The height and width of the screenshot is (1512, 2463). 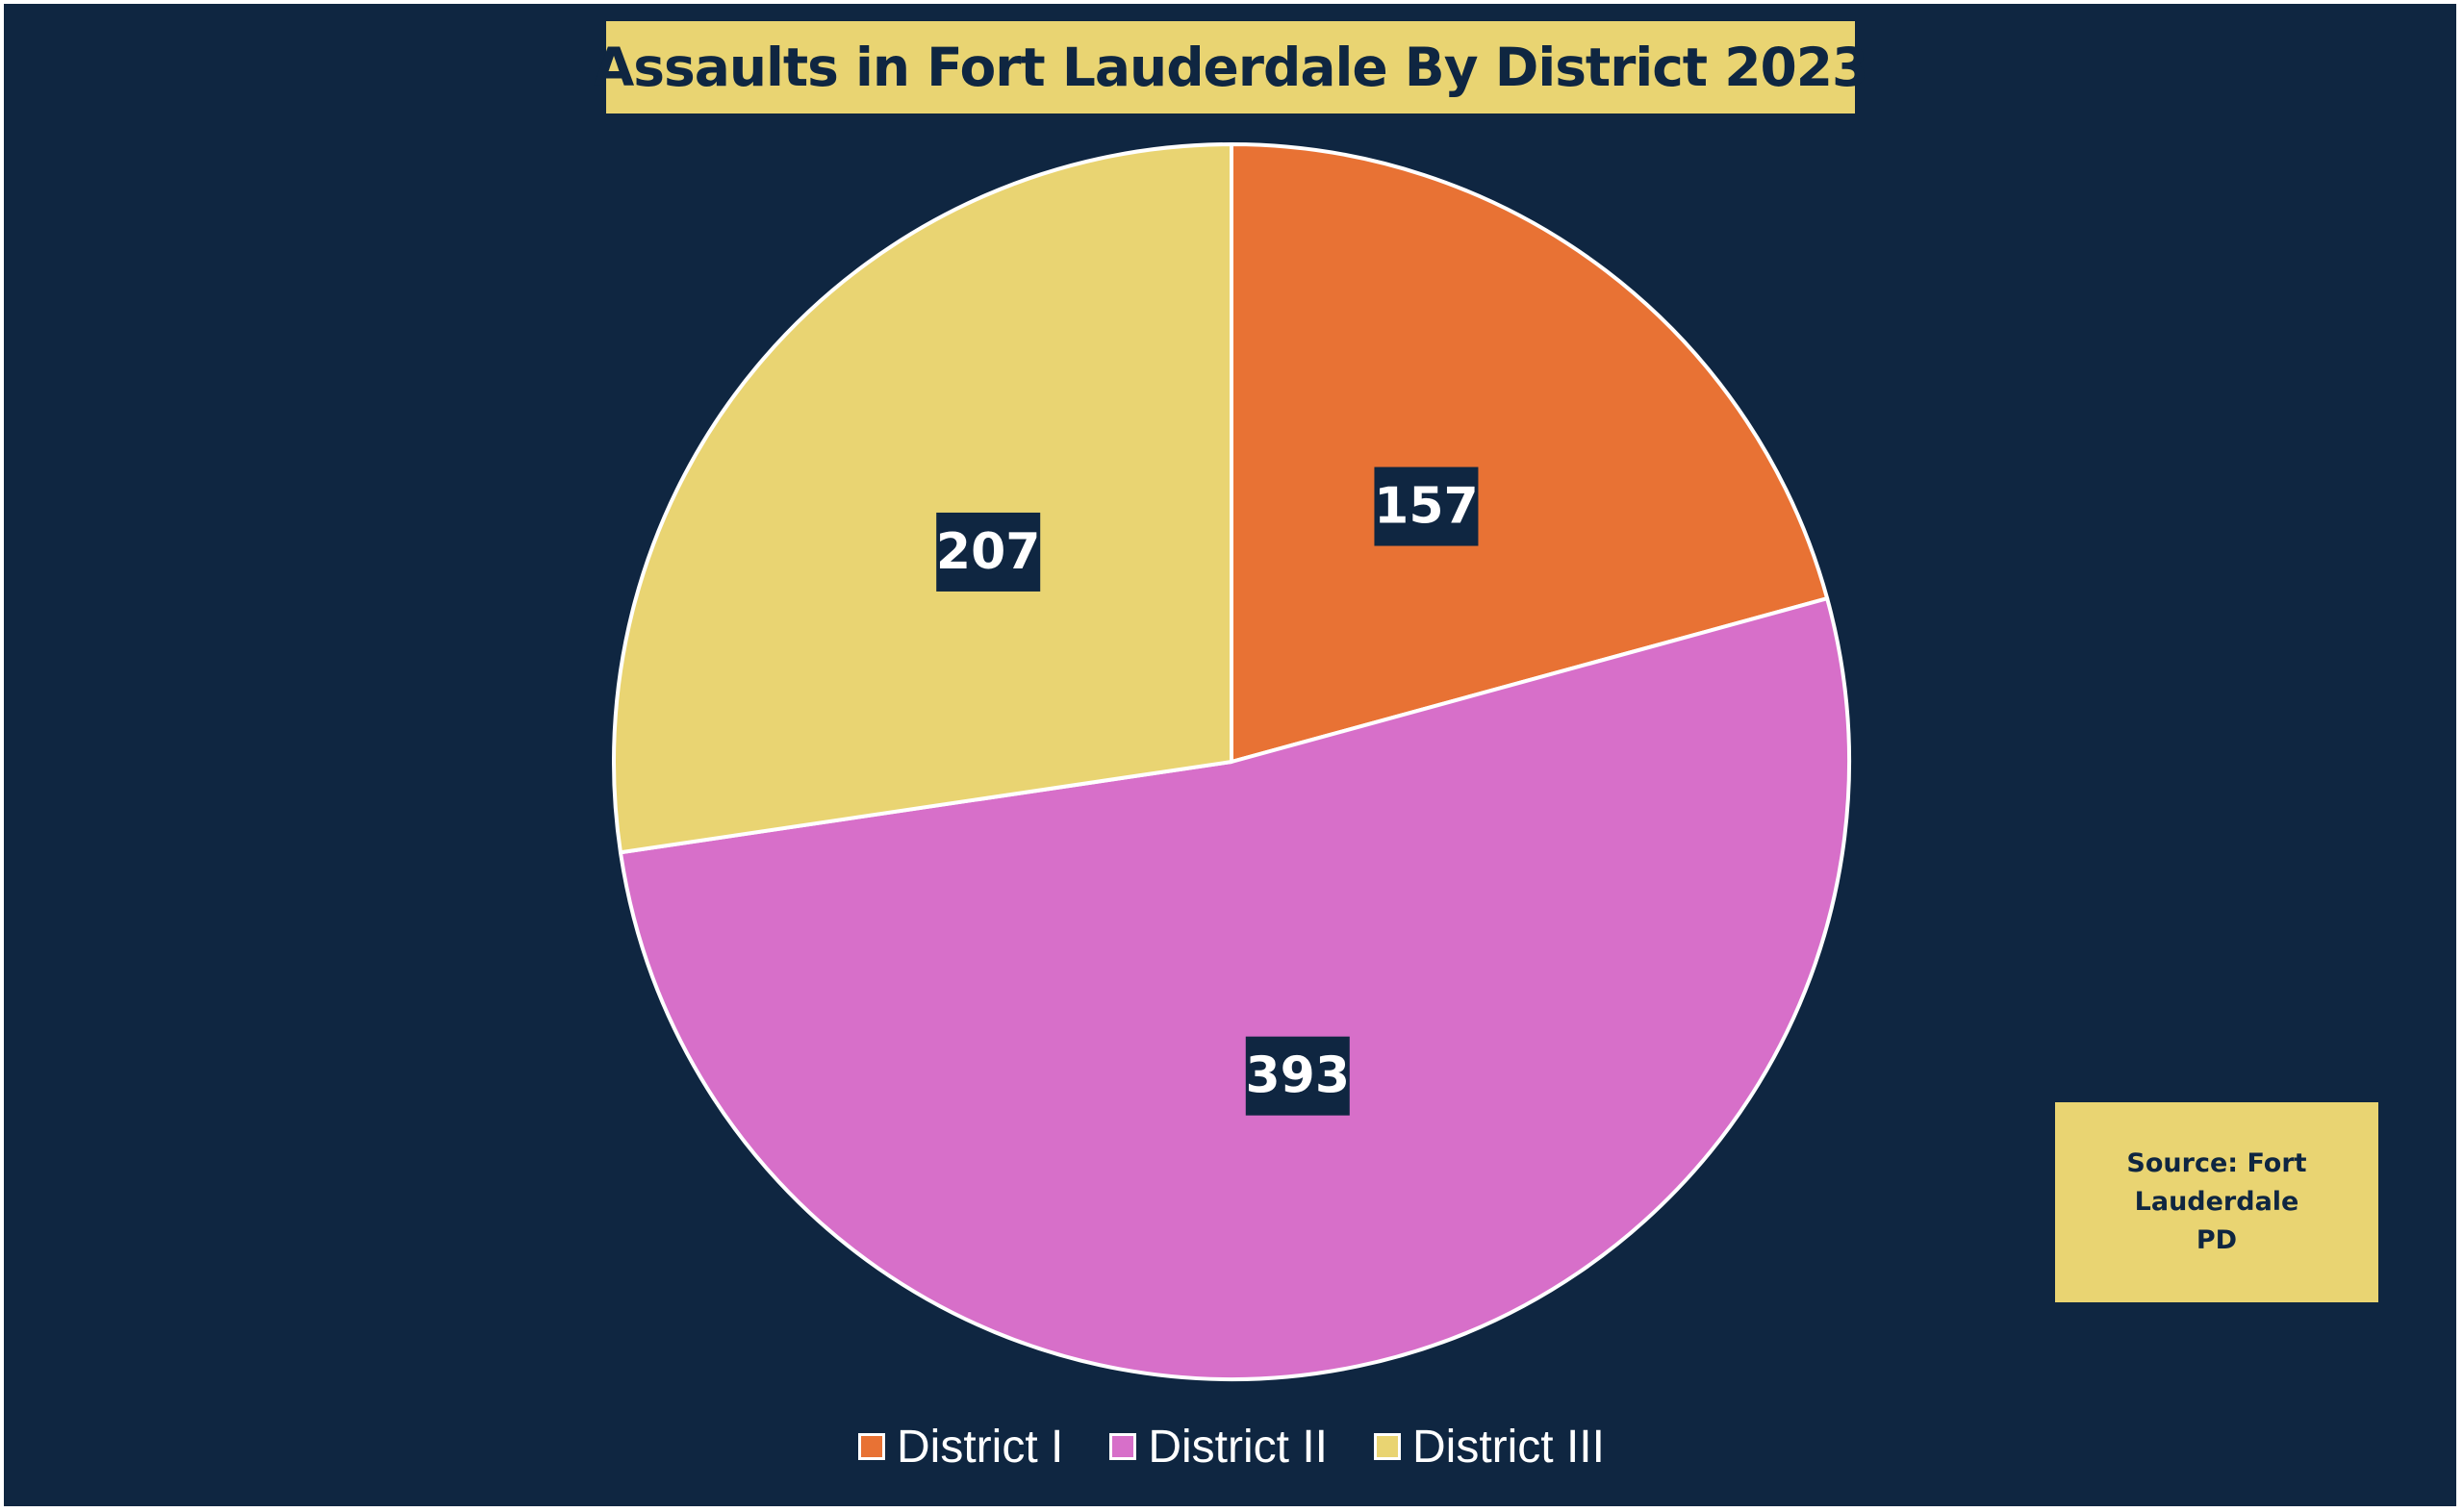 I want to click on chart-legend: District I District II District III, so click(x=1231, y=1447).